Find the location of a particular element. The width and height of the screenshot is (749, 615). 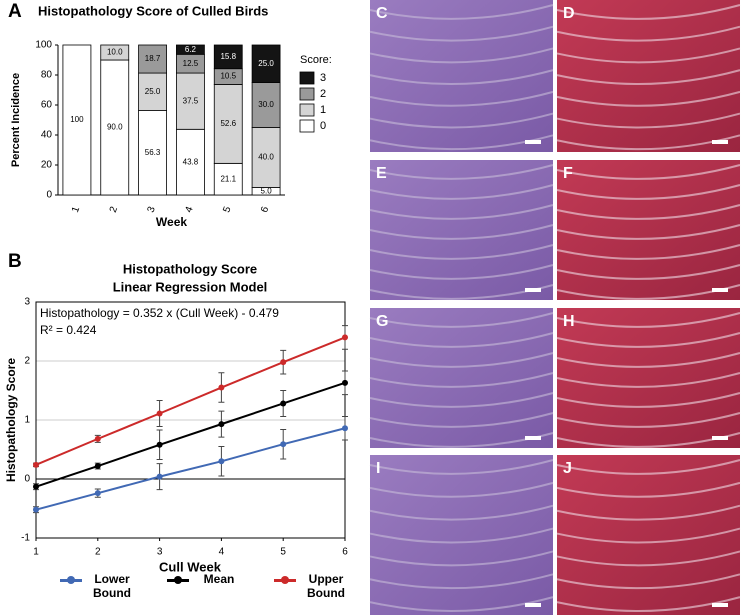

panel-label: J is located at coordinates (567, 468).